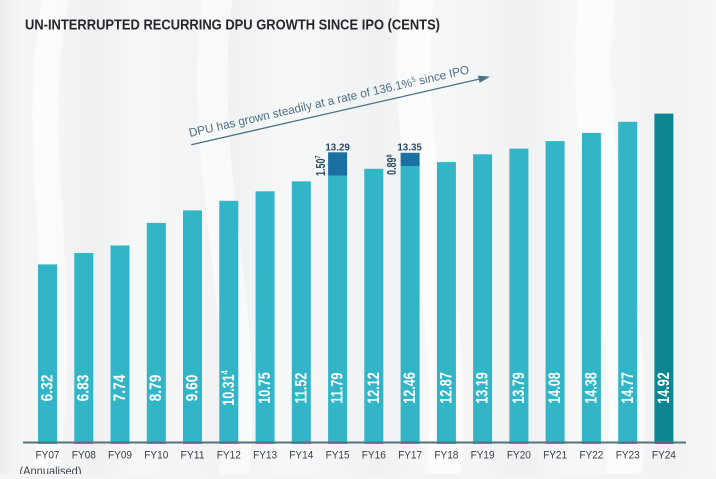 This screenshot has height=479, width=716. Describe the element at coordinates (555, 456) in the screenshot. I see `svg-text: FY21` at that location.